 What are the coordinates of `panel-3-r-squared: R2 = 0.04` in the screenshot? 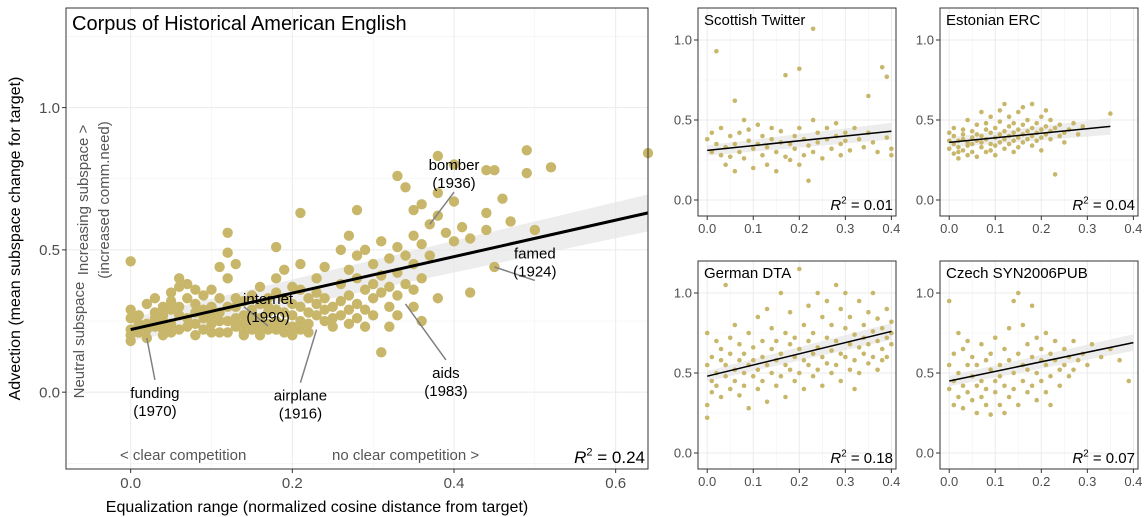 It's located at (1103, 204).